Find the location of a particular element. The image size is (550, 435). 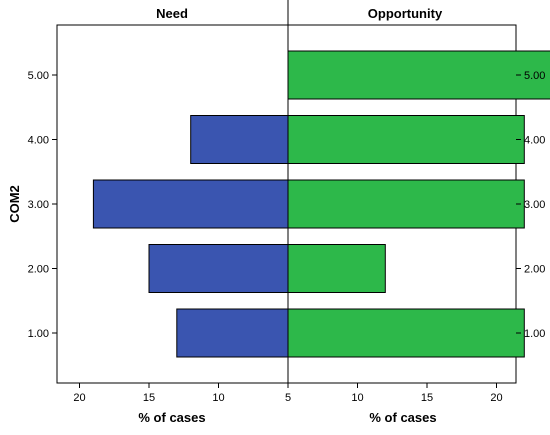

x-axis-title-need: % of cases is located at coordinates (171, 417).